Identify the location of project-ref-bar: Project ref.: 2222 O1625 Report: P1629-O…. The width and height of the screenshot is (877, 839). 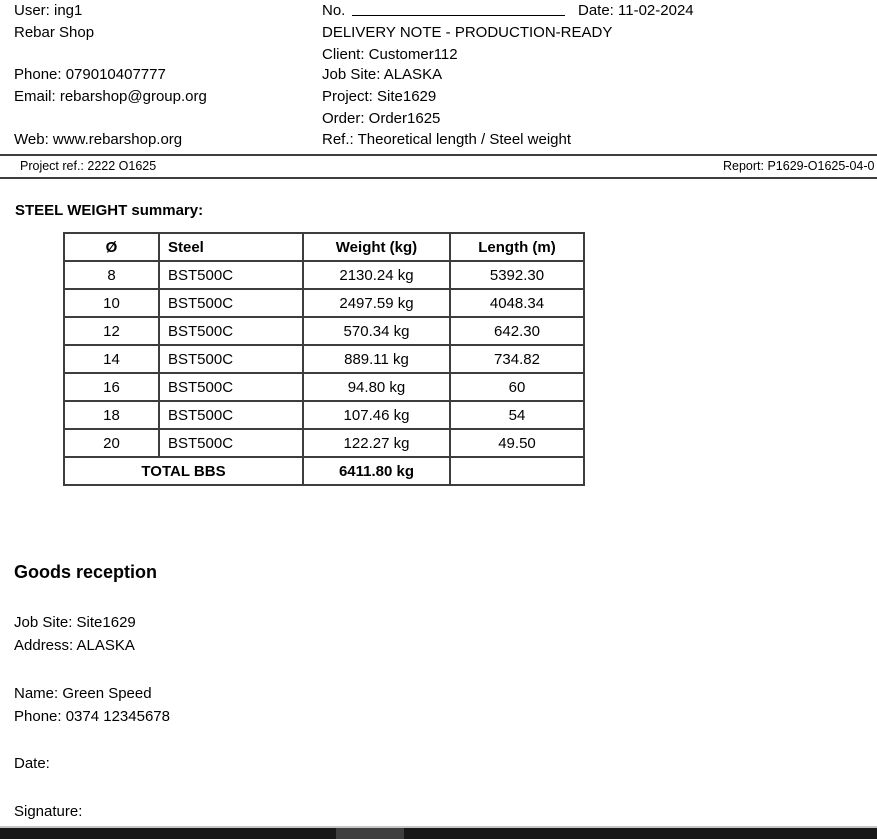
(438, 166).